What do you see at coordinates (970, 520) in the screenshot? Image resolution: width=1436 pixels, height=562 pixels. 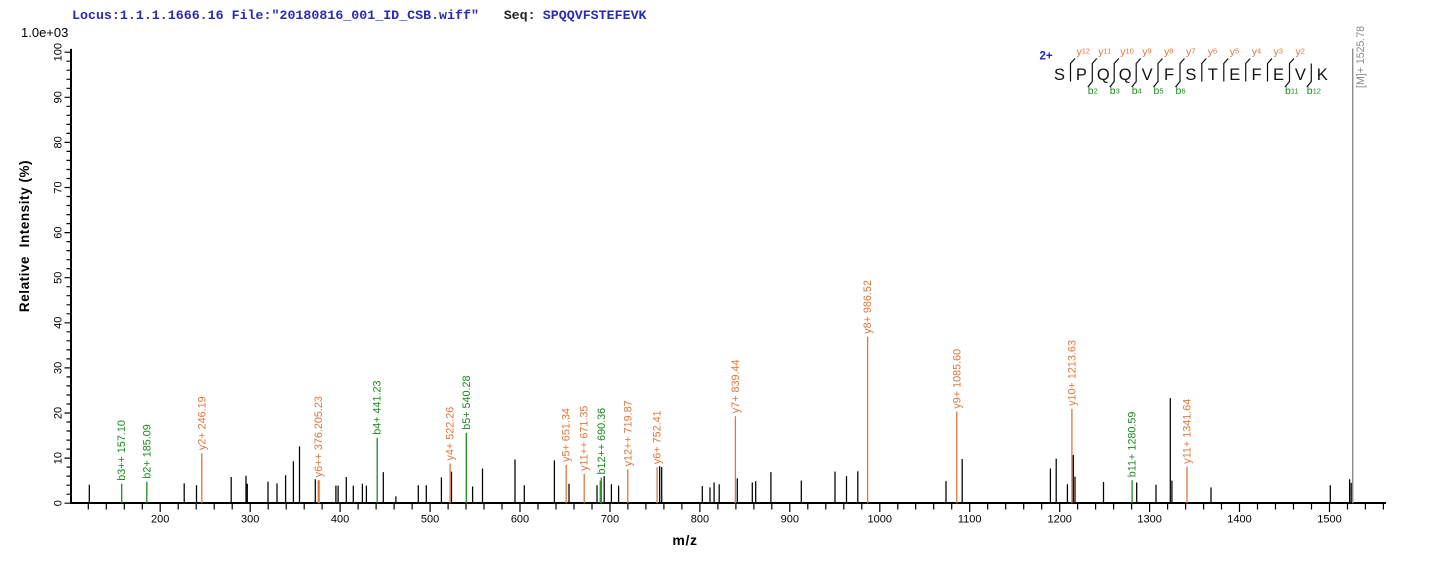 I see `svg-text: 1100` at bounding box center [970, 520].